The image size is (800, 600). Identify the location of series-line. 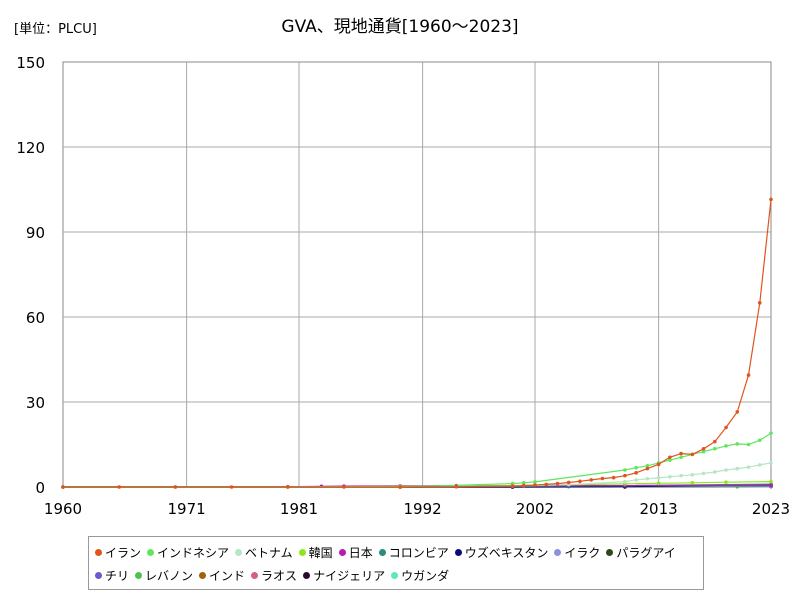
(417, 475).